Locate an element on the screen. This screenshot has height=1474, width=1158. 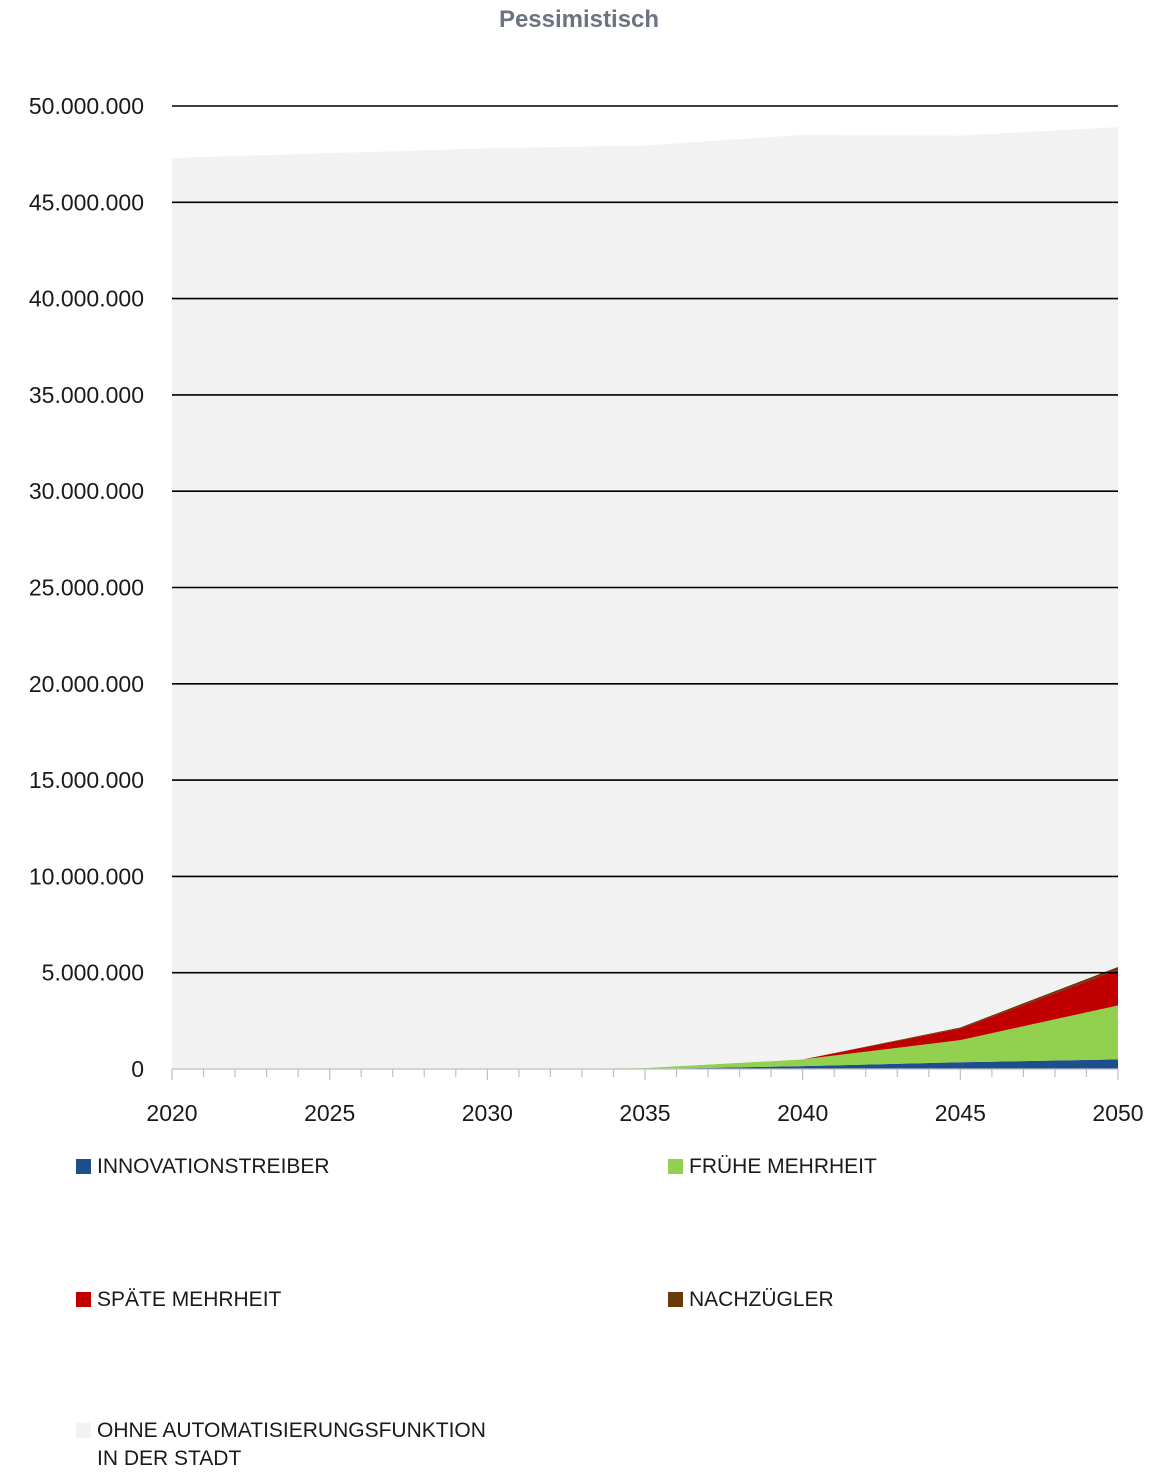
x-tick-label: 2040 is located at coordinates (802, 1113).